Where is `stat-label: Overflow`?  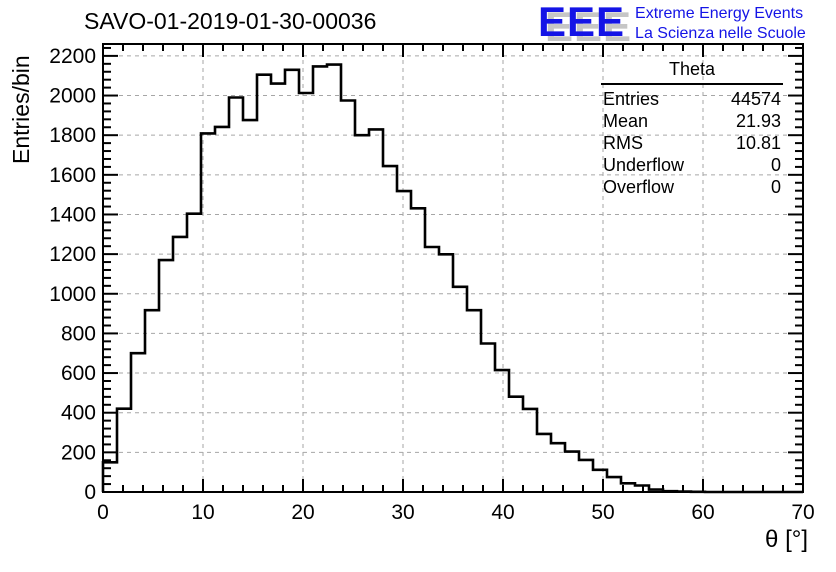 stat-label: Overflow is located at coordinates (639, 187).